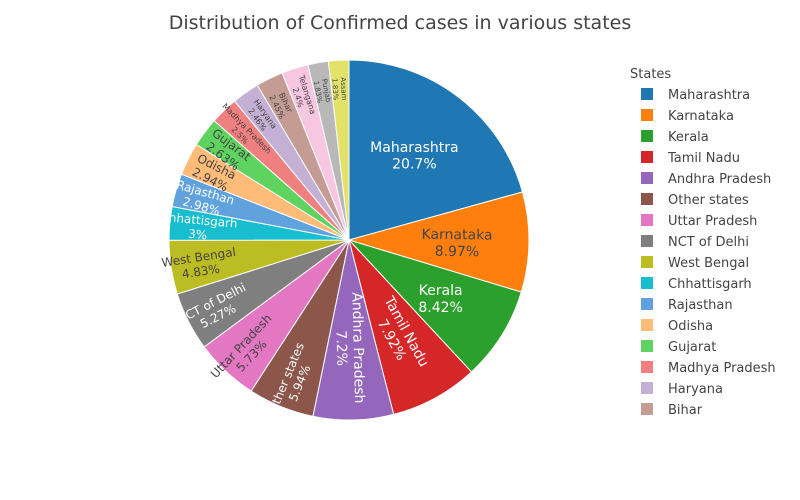  I want to click on legend-item-tamil-nadu: Tamil Nadu, so click(690, 158).